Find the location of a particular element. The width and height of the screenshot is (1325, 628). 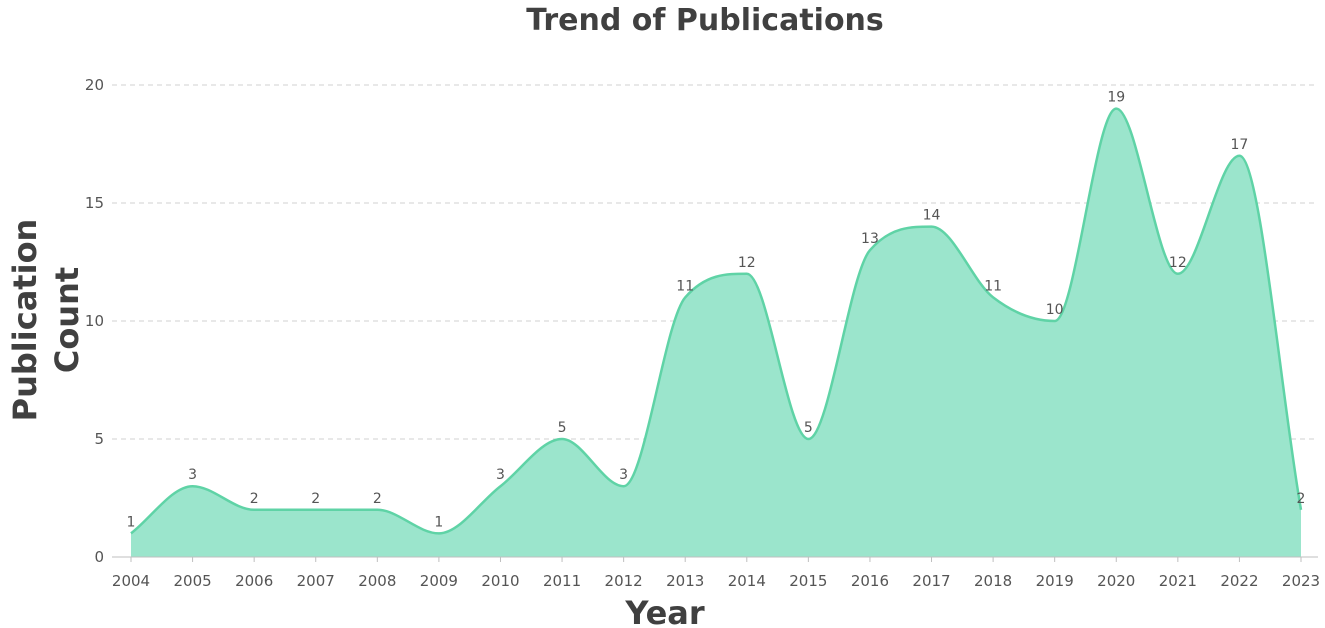

y-tick-labels: 0 5 10 15 20 is located at coordinates (94, 321).